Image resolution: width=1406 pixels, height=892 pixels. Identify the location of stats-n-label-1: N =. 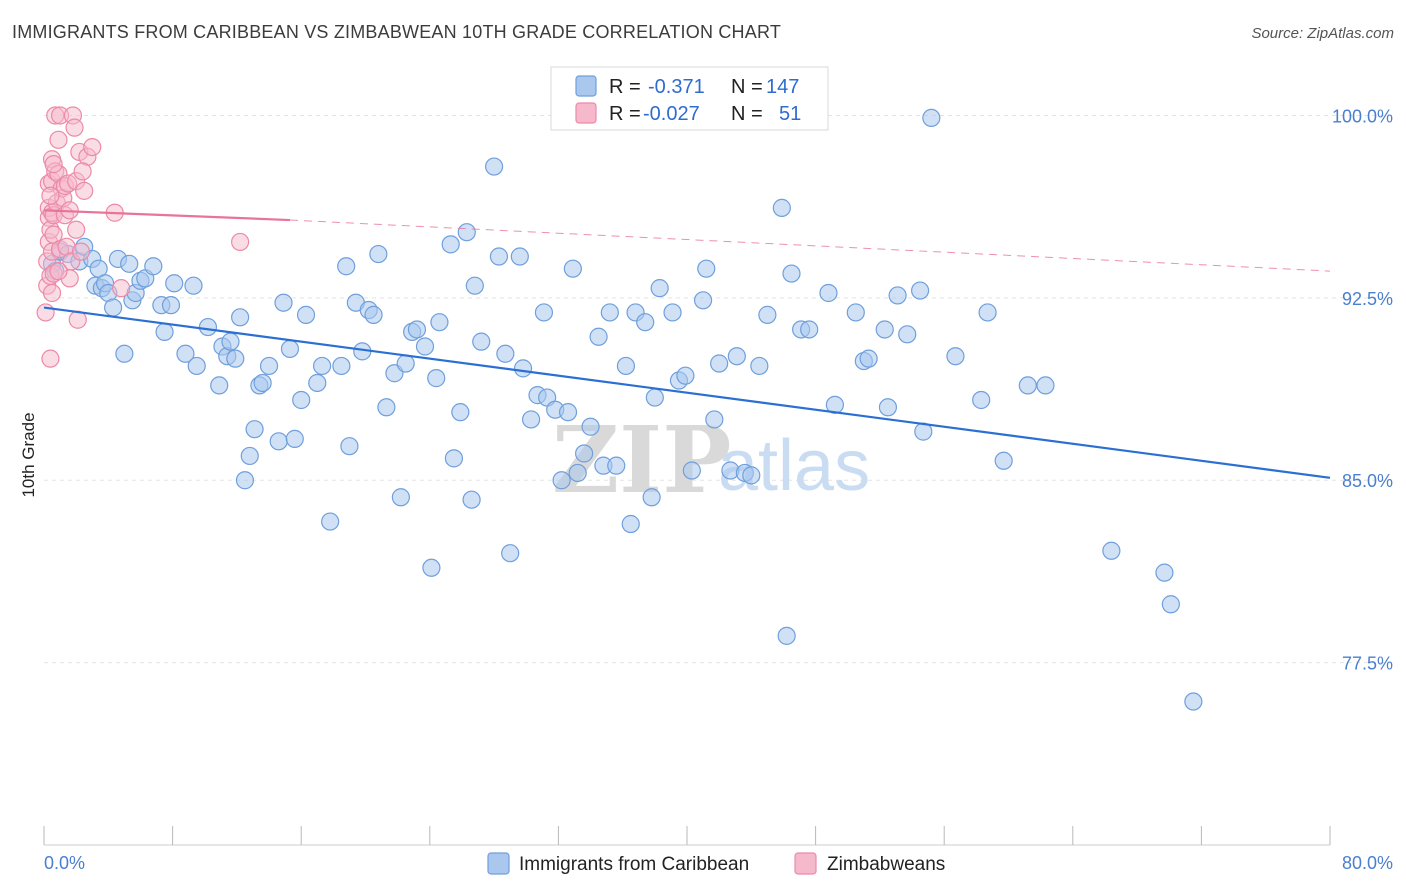
(747, 87).